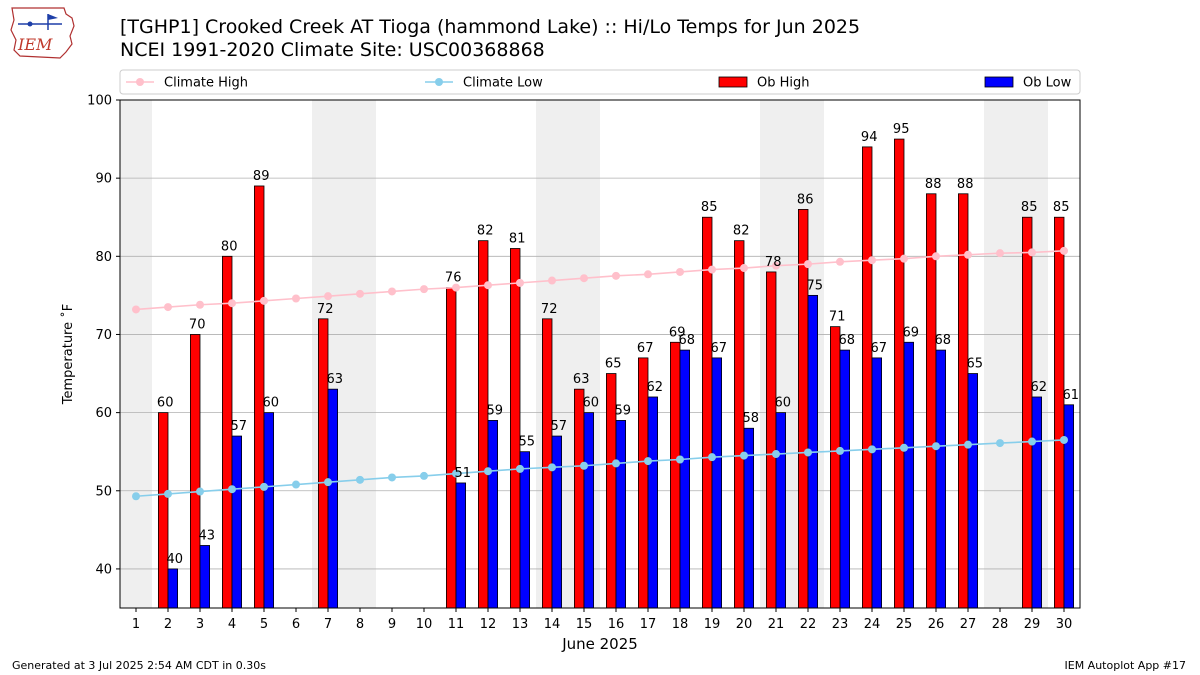 Image resolution: width=1200 pixels, height=675 pixels. What do you see at coordinates (103, 413) in the screenshot?
I see `y-tick-label: 60` at bounding box center [103, 413].